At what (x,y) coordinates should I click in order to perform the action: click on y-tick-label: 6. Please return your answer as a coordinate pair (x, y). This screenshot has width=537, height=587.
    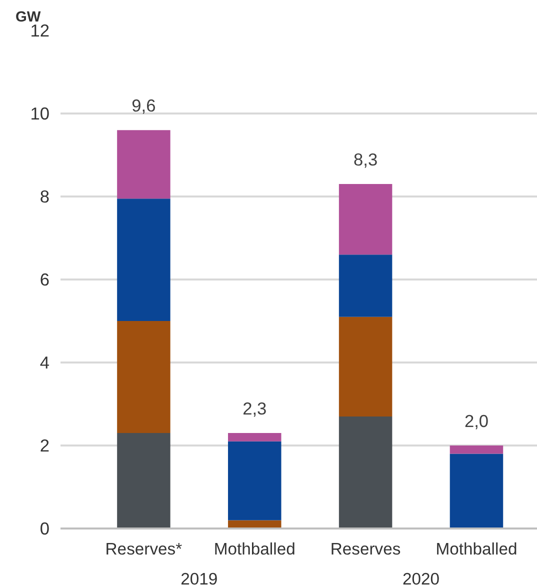
    Looking at the image, I should click on (45, 280).